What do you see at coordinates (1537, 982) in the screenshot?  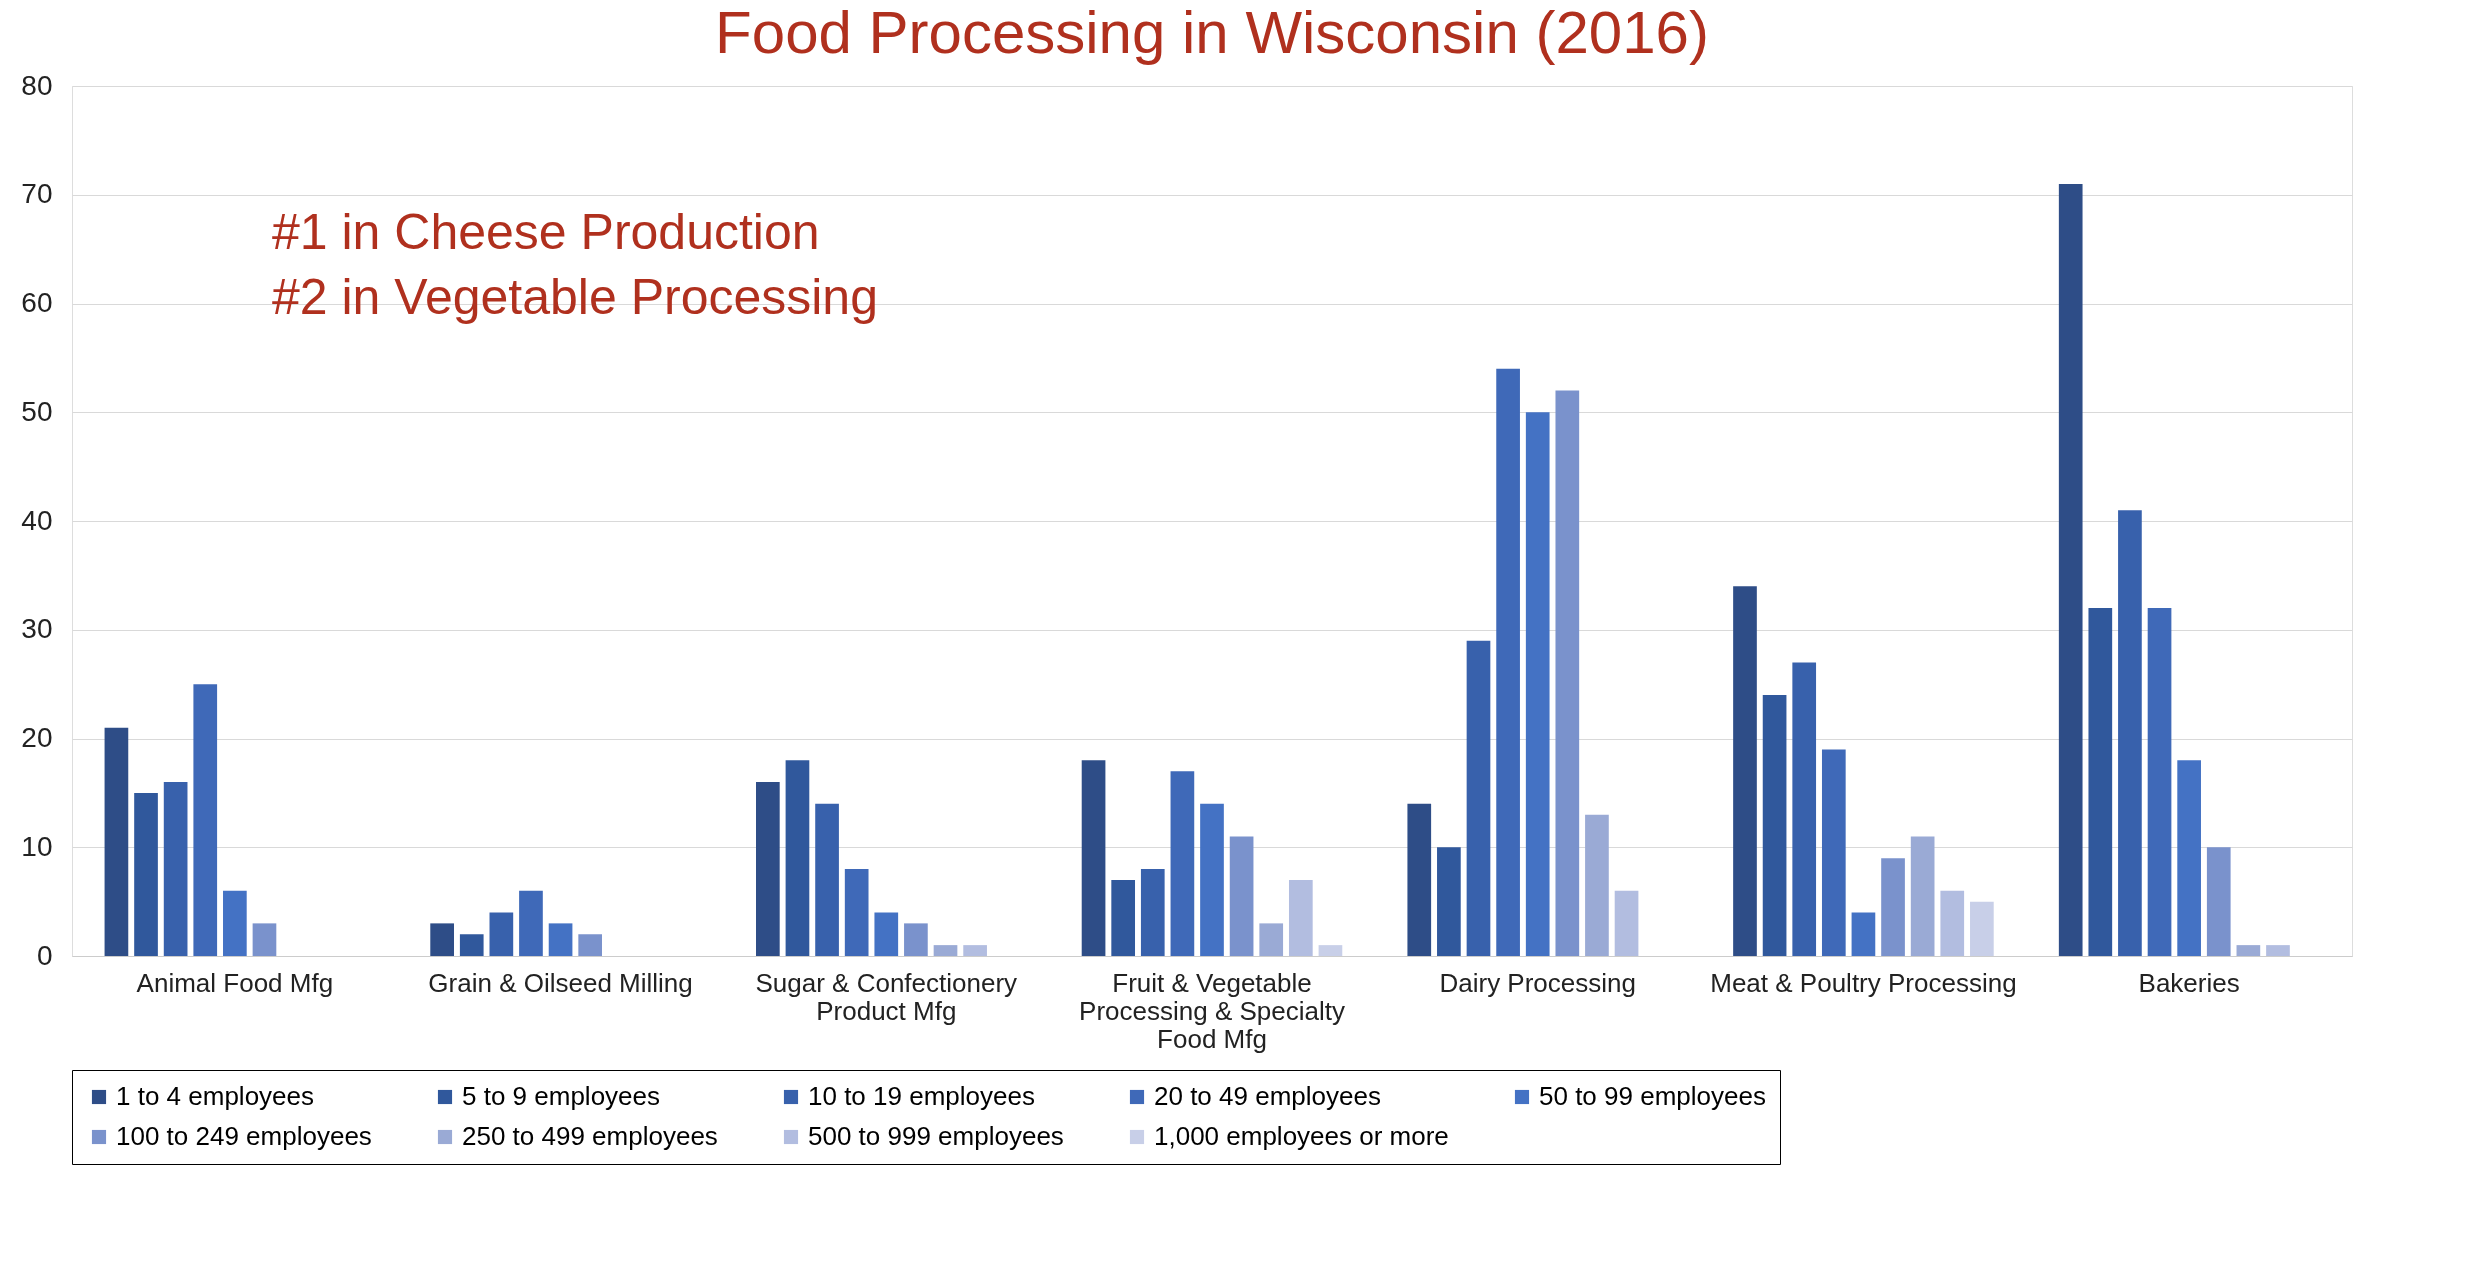 I see `x-tick-label: Dairy Processing` at bounding box center [1537, 982].